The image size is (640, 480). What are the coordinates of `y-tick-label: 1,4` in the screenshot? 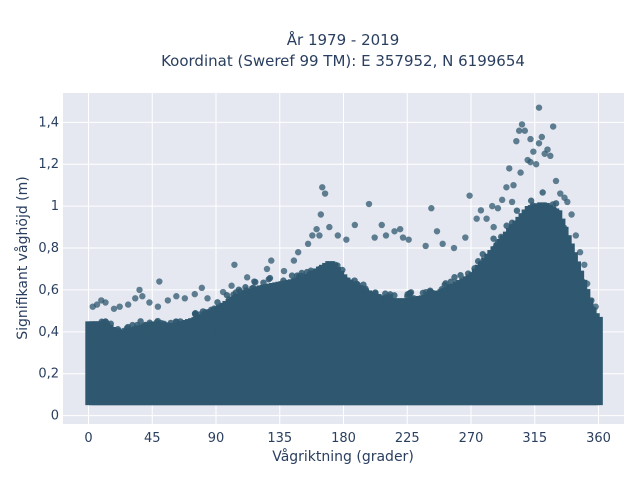 It's located at (48, 122).